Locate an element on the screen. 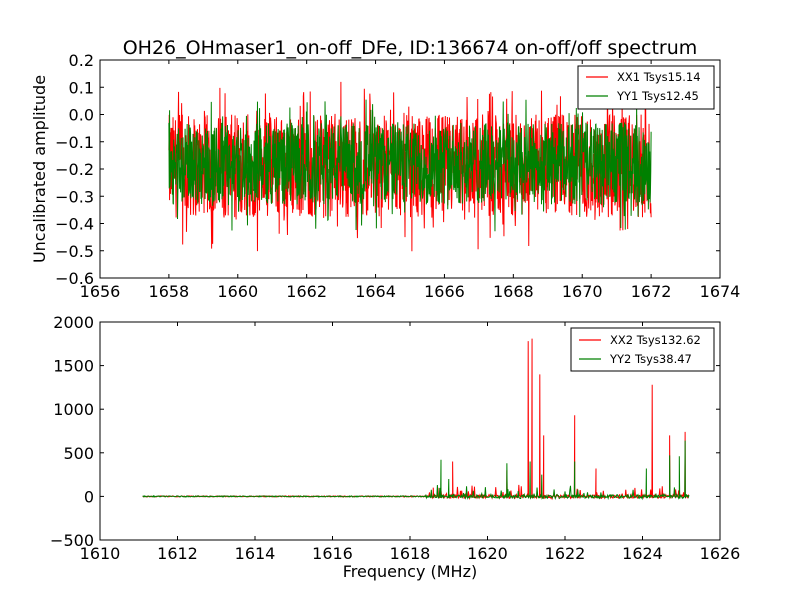 The height and width of the screenshot is (600, 800). y-tick-label: 0.1 is located at coordinates (81, 87).